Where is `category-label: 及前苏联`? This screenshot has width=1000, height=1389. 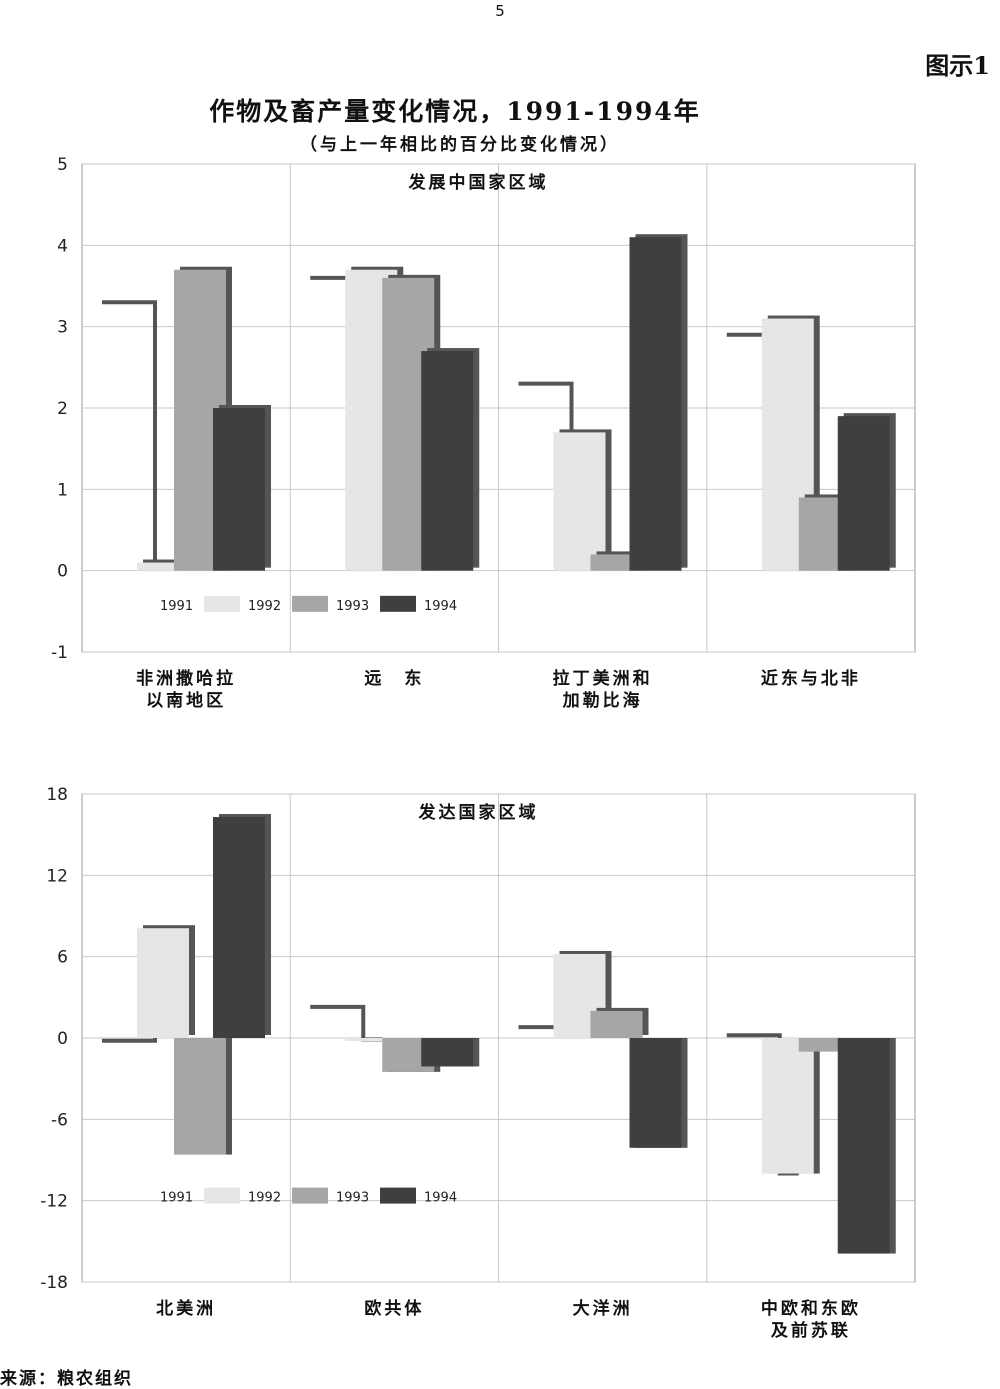
category-label: 及前苏联 is located at coordinates (811, 1330).